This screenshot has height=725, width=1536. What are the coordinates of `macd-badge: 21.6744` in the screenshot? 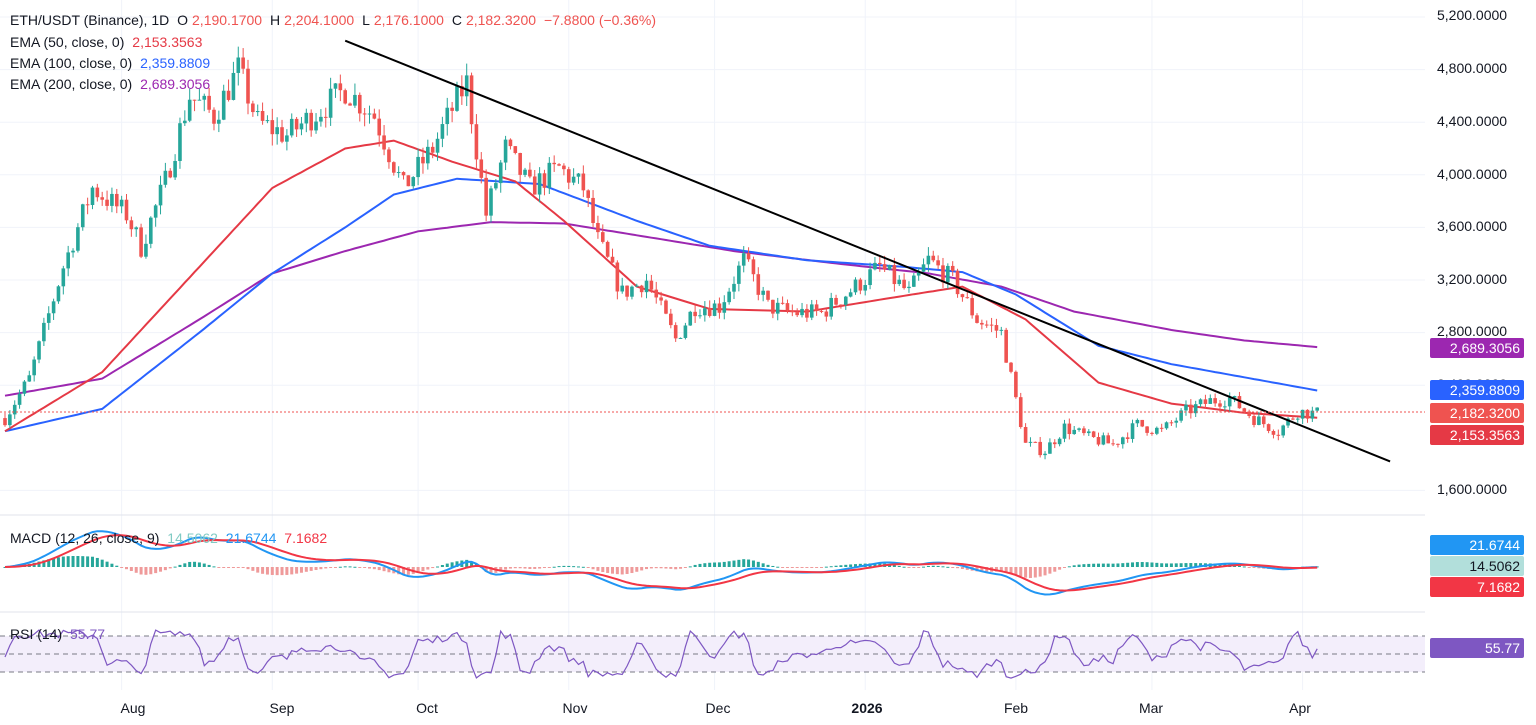 It's located at (1477, 545).